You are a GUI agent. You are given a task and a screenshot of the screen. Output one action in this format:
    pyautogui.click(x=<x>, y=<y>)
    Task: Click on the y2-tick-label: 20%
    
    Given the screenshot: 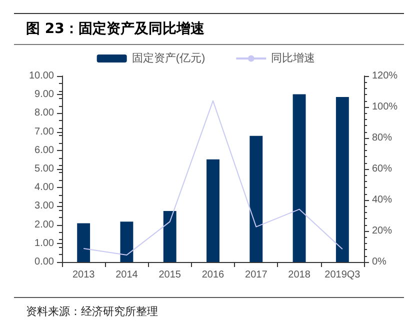 What is the action you would take?
    pyautogui.click(x=382, y=231)
    